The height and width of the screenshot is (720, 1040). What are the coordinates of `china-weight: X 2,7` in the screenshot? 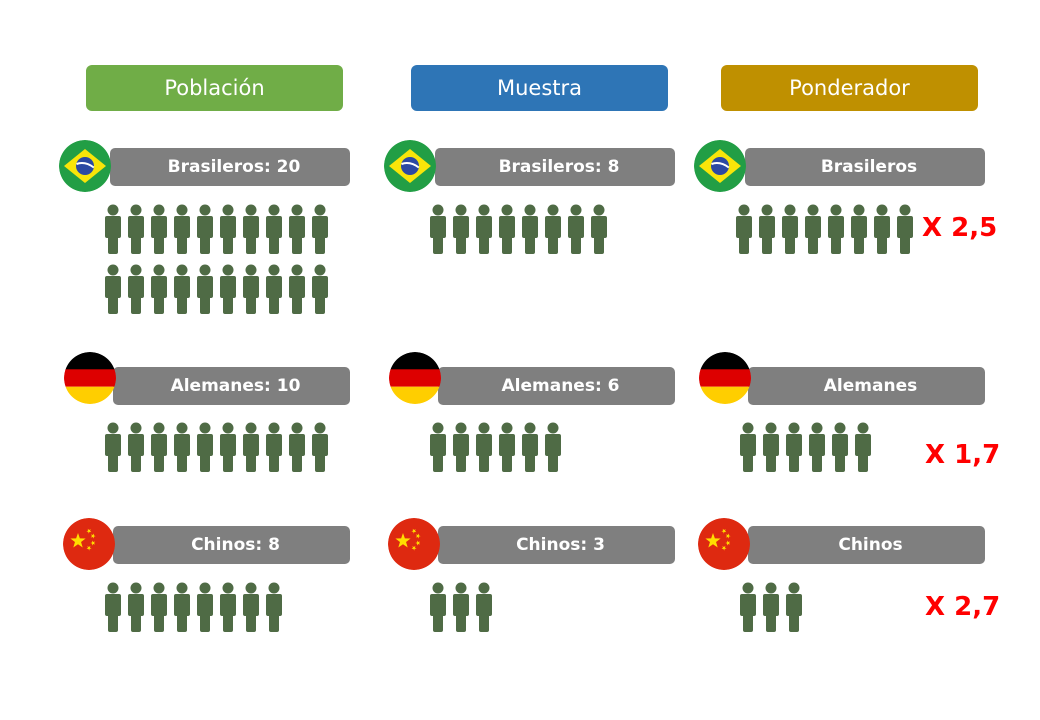 It's located at (963, 607).